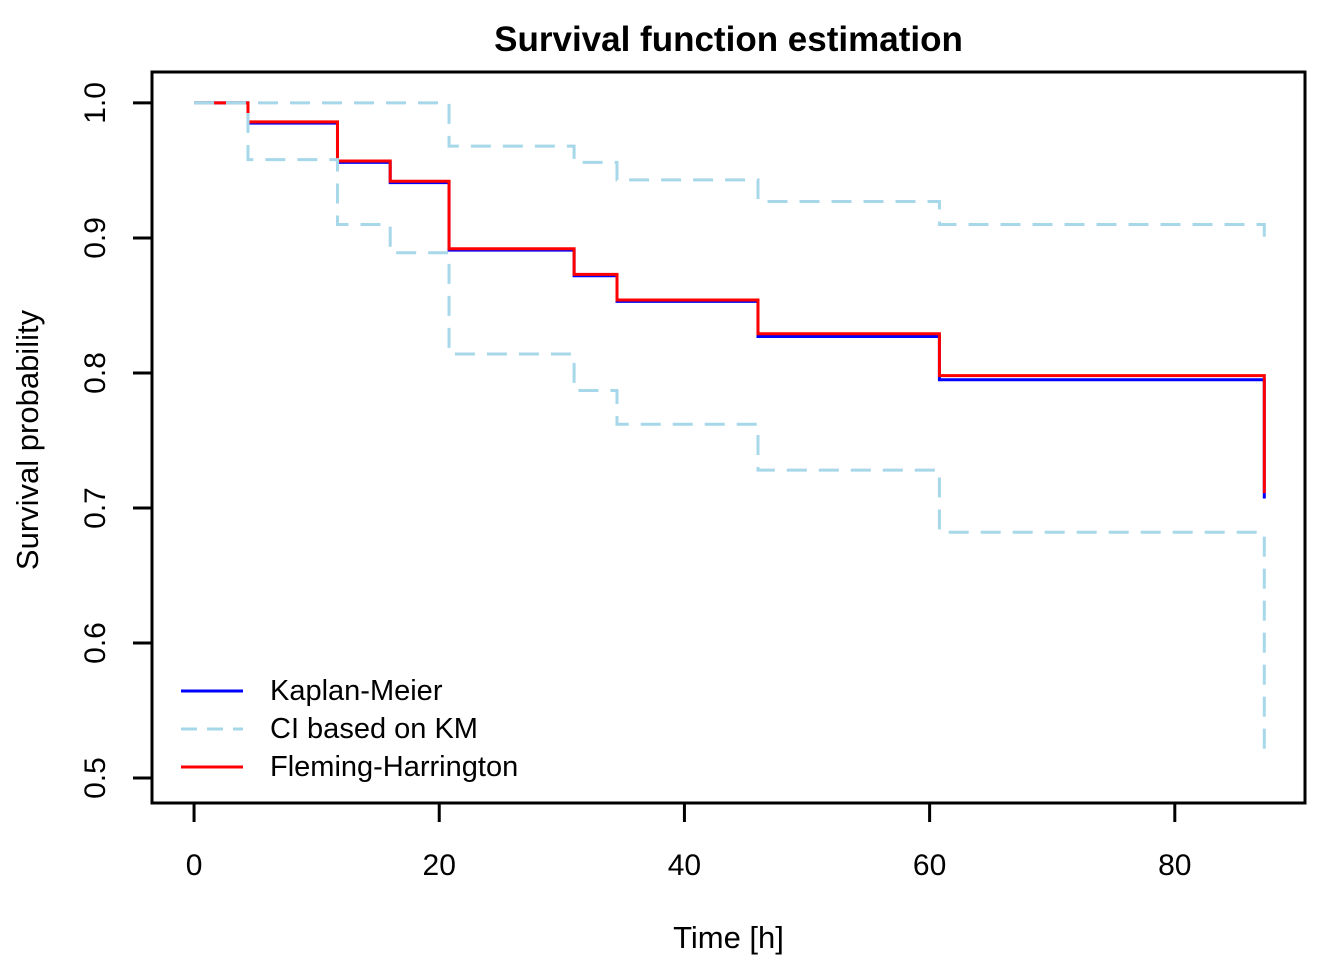 This screenshot has width=1344, height=960. I want to click on legend-line-ci-dashed-icon, so click(212, 729).